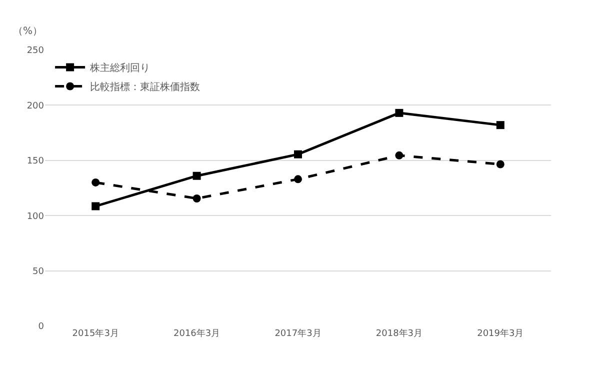 This screenshot has height=366, width=601. I want to click on y-tick-label: 200, so click(35, 106).